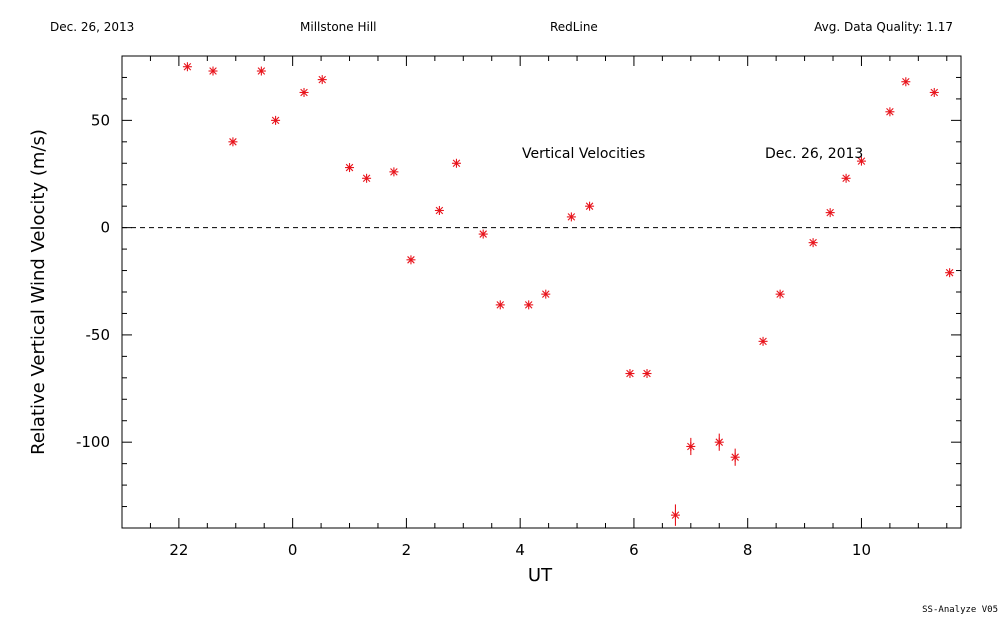 This screenshot has height=625, width=1000. What do you see at coordinates (178, 550) in the screenshot?
I see `x-tick-label: 22` at bounding box center [178, 550].